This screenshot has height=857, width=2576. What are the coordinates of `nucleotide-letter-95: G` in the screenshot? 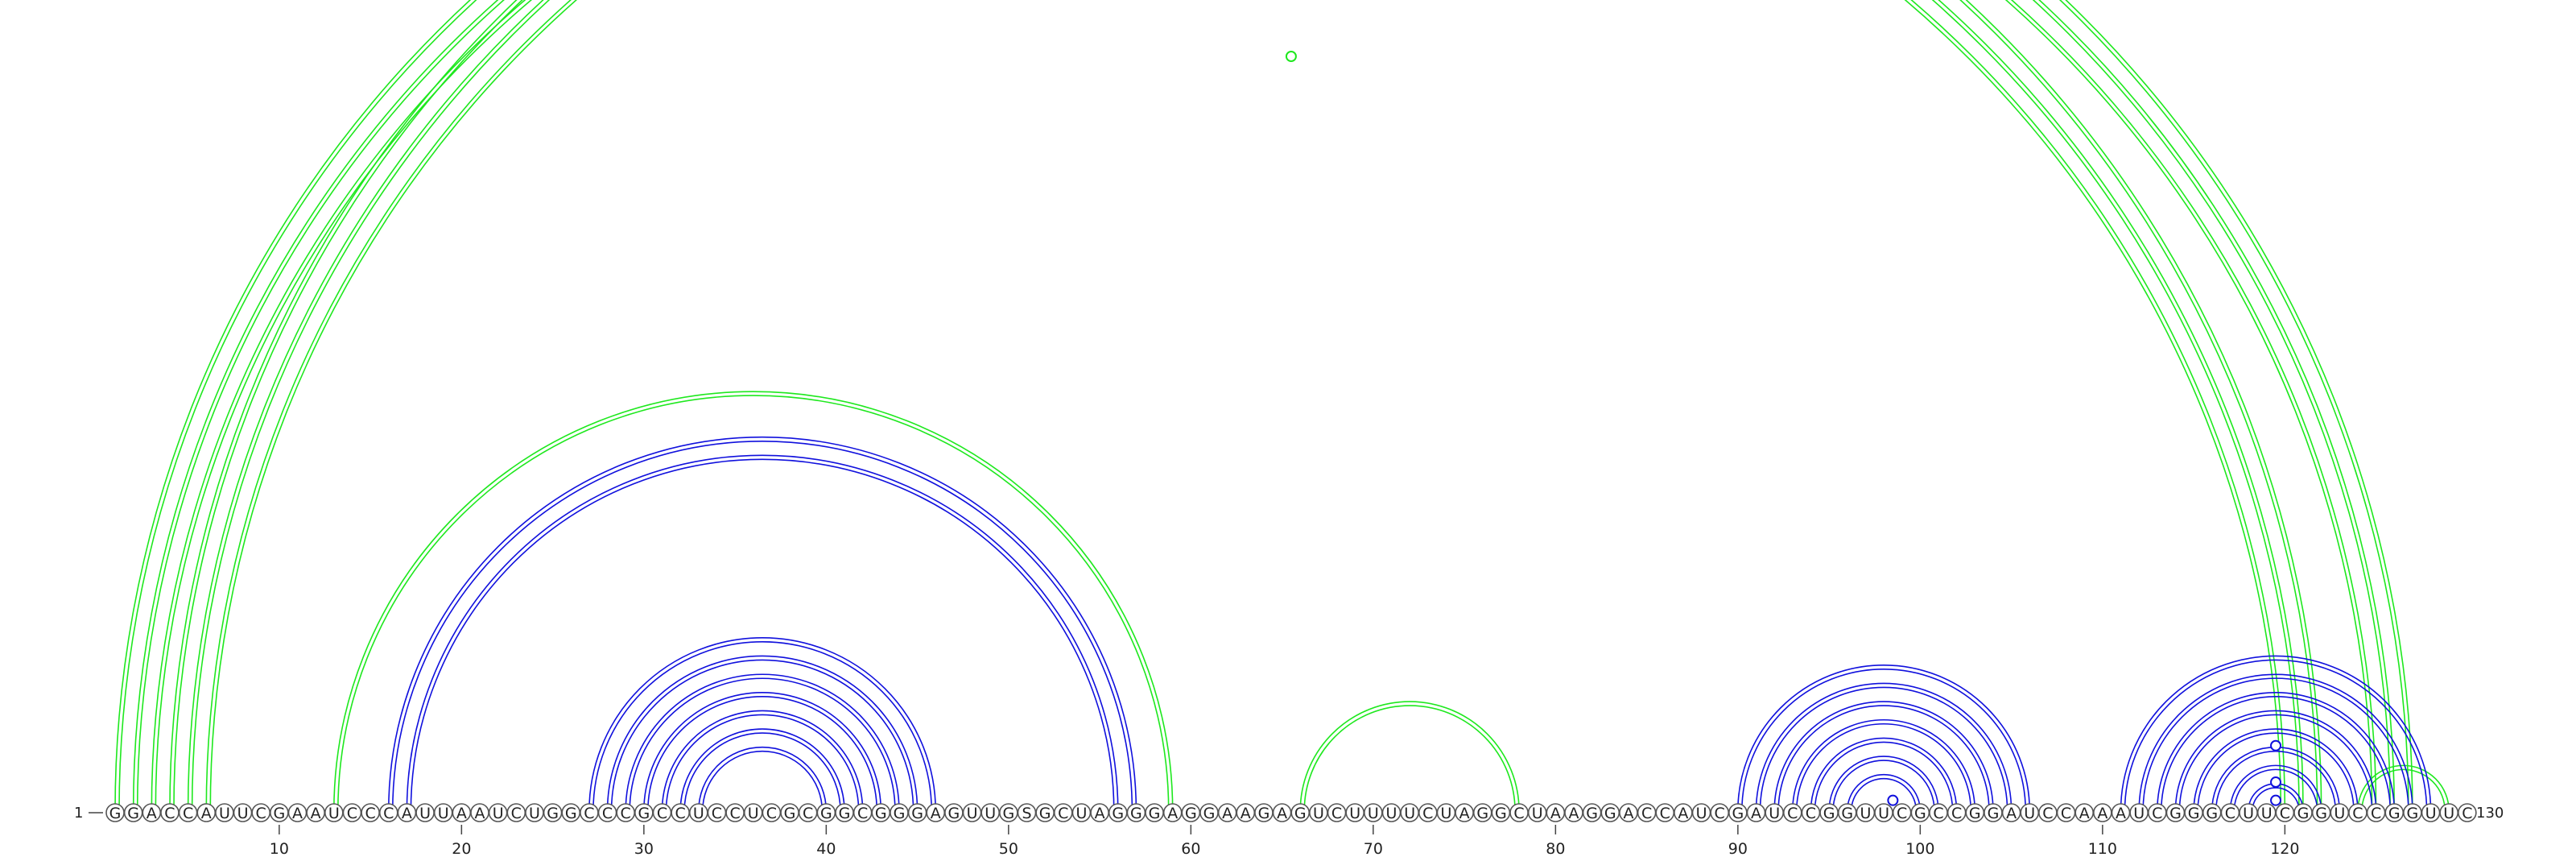 It's located at (1829, 813).